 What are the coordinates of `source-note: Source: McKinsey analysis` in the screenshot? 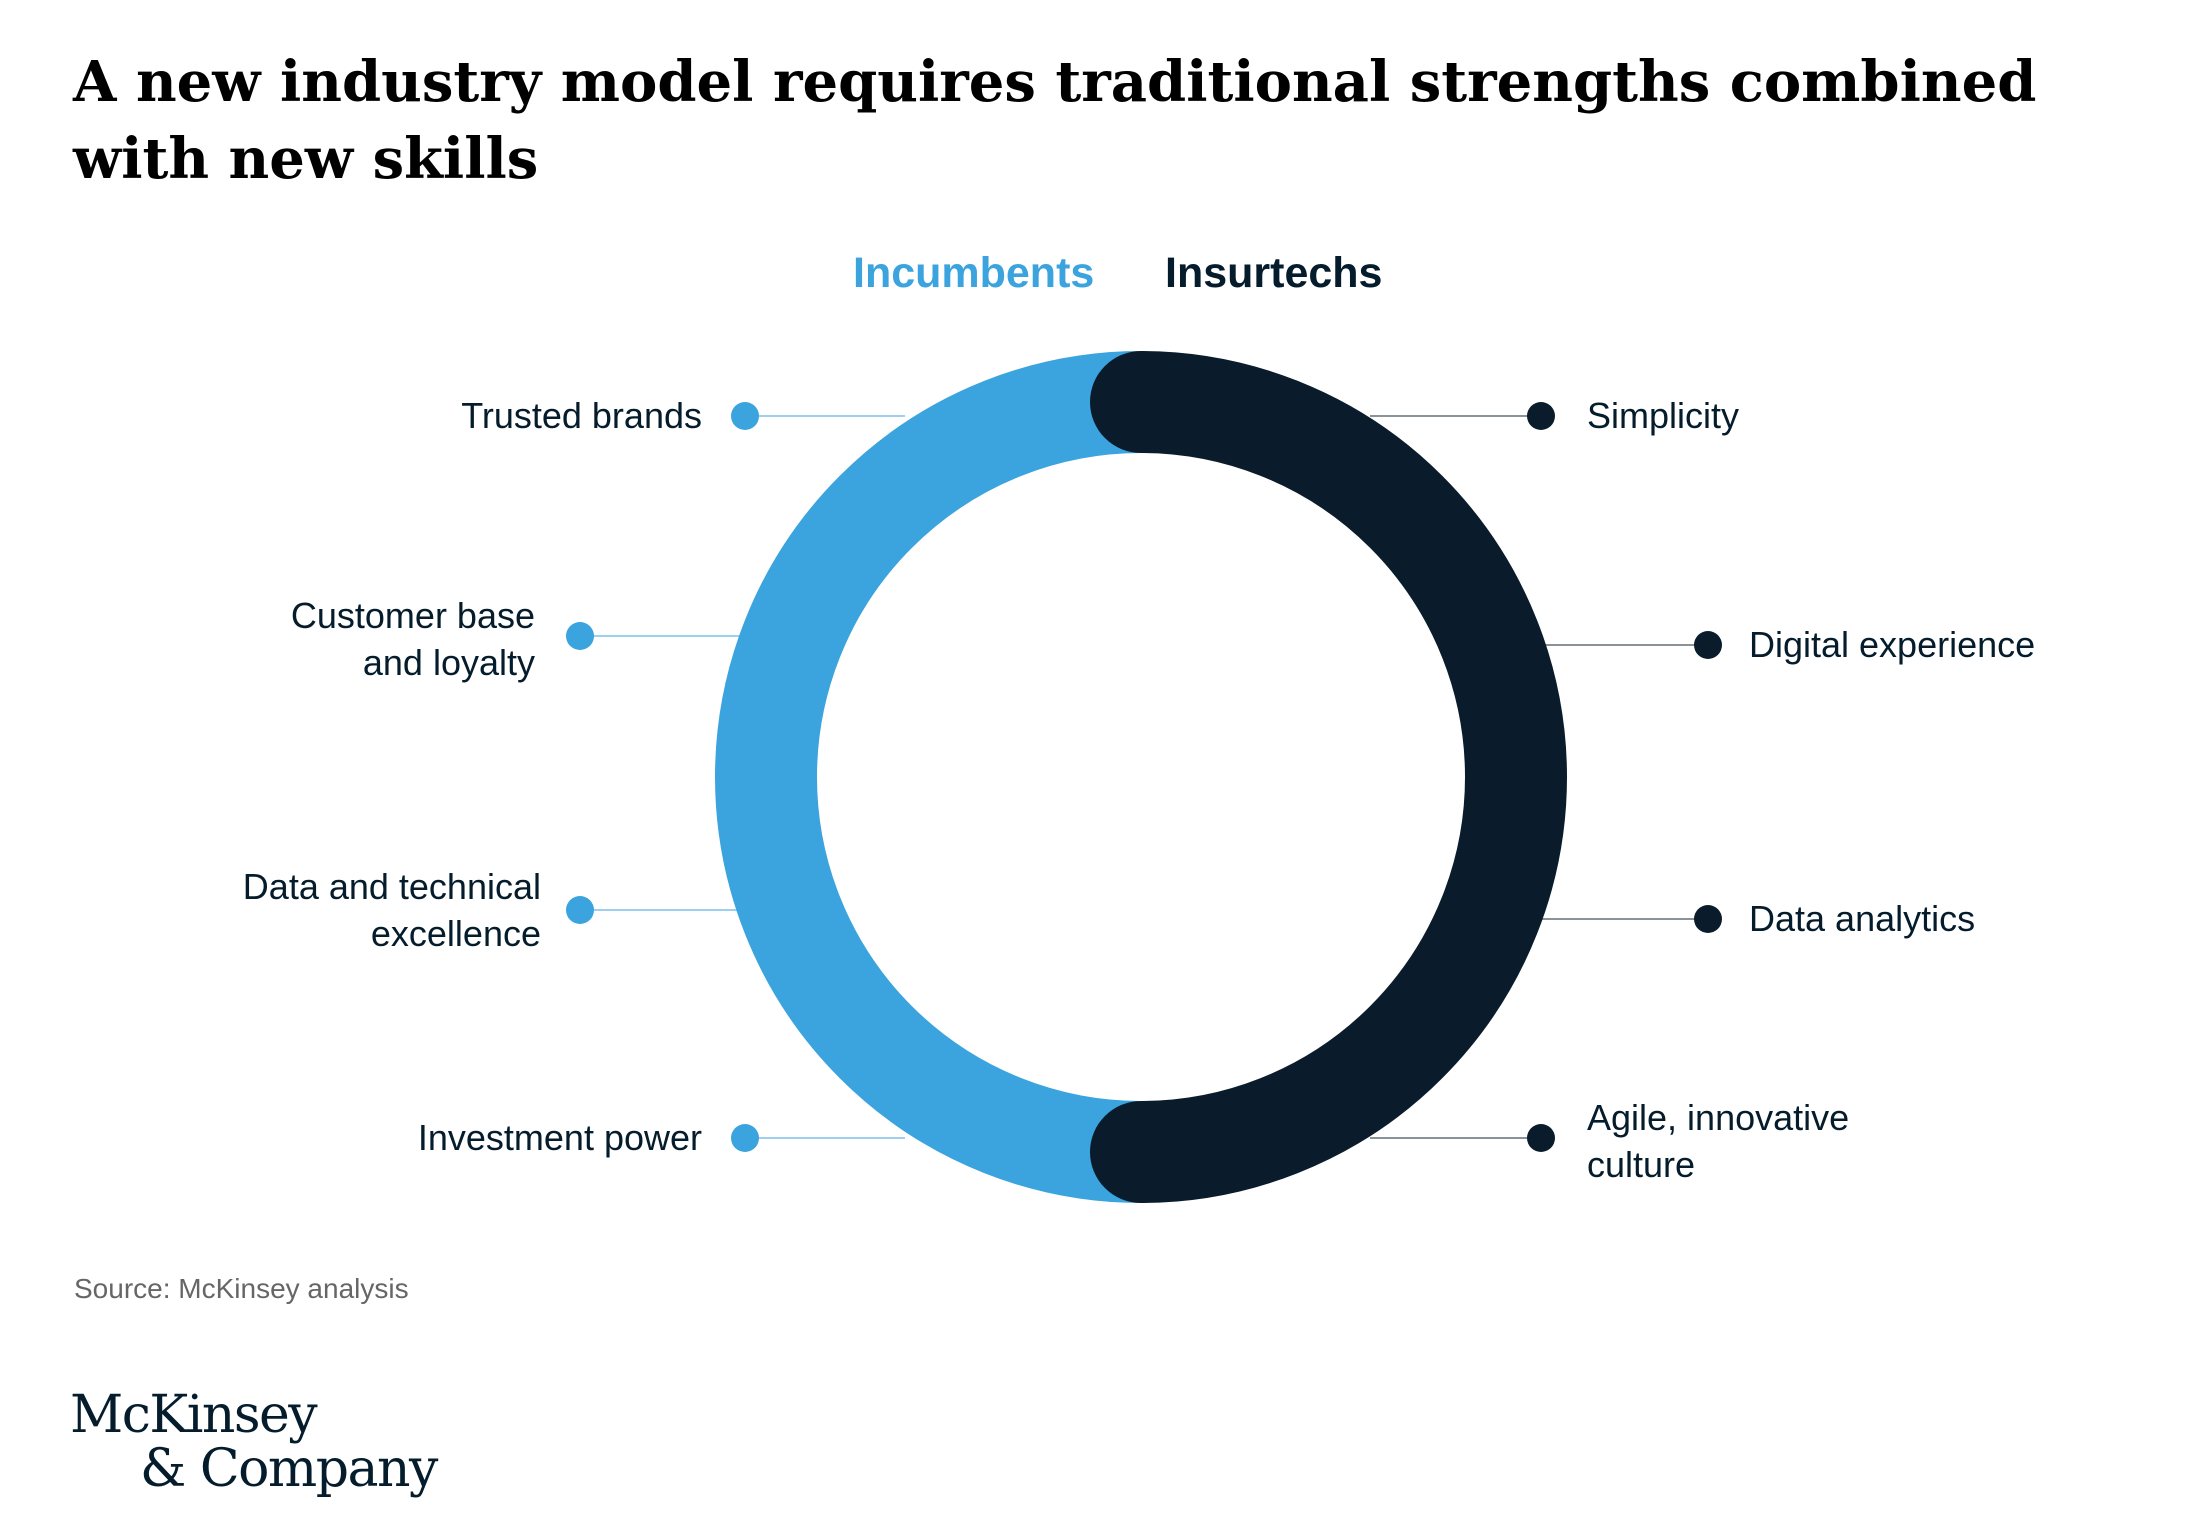 It's located at (241, 1288).